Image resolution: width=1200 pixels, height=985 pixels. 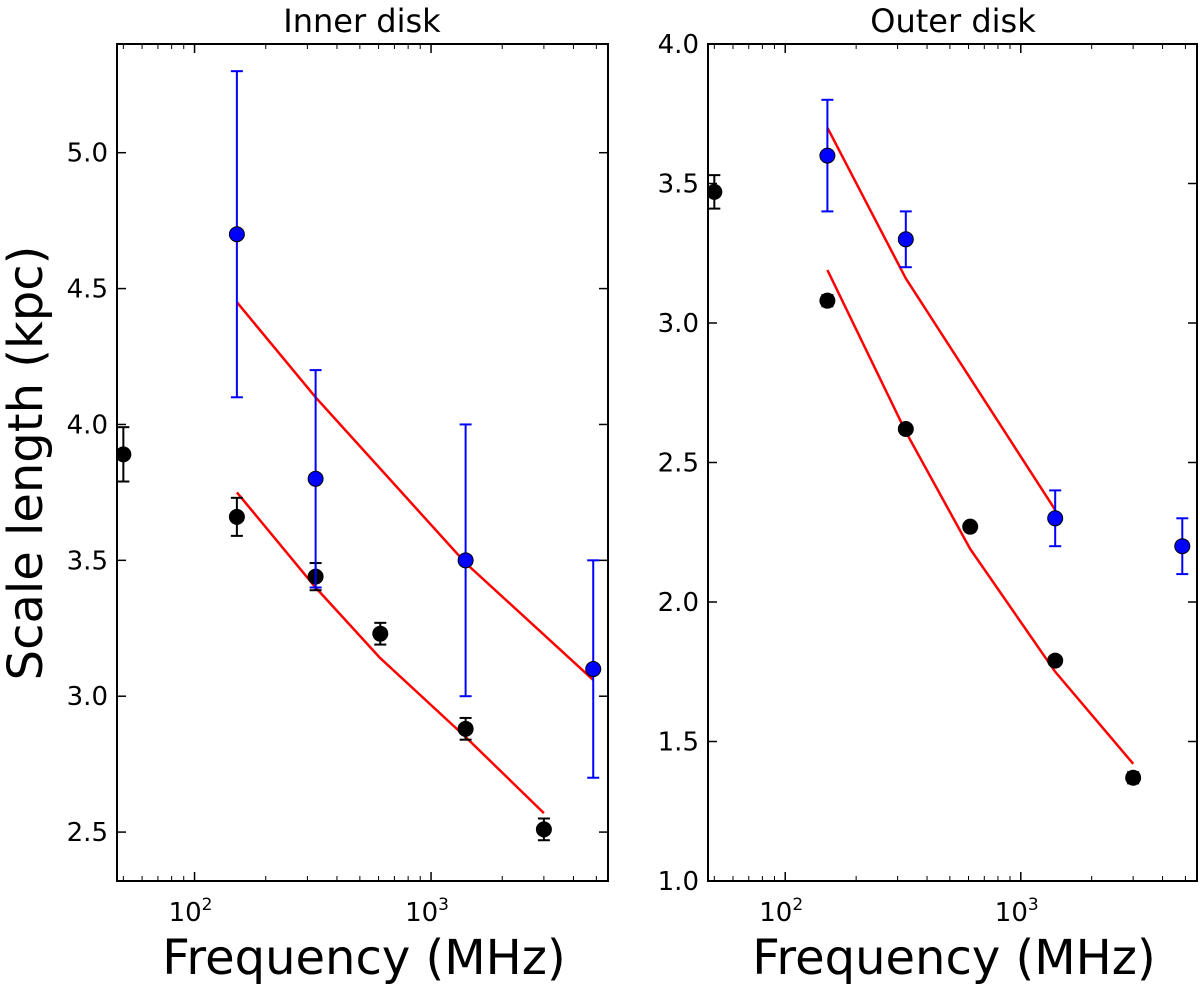 What do you see at coordinates (87, 154) in the screenshot?
I see `y-tick-label: 5.0` at bounding box center [87, 154].